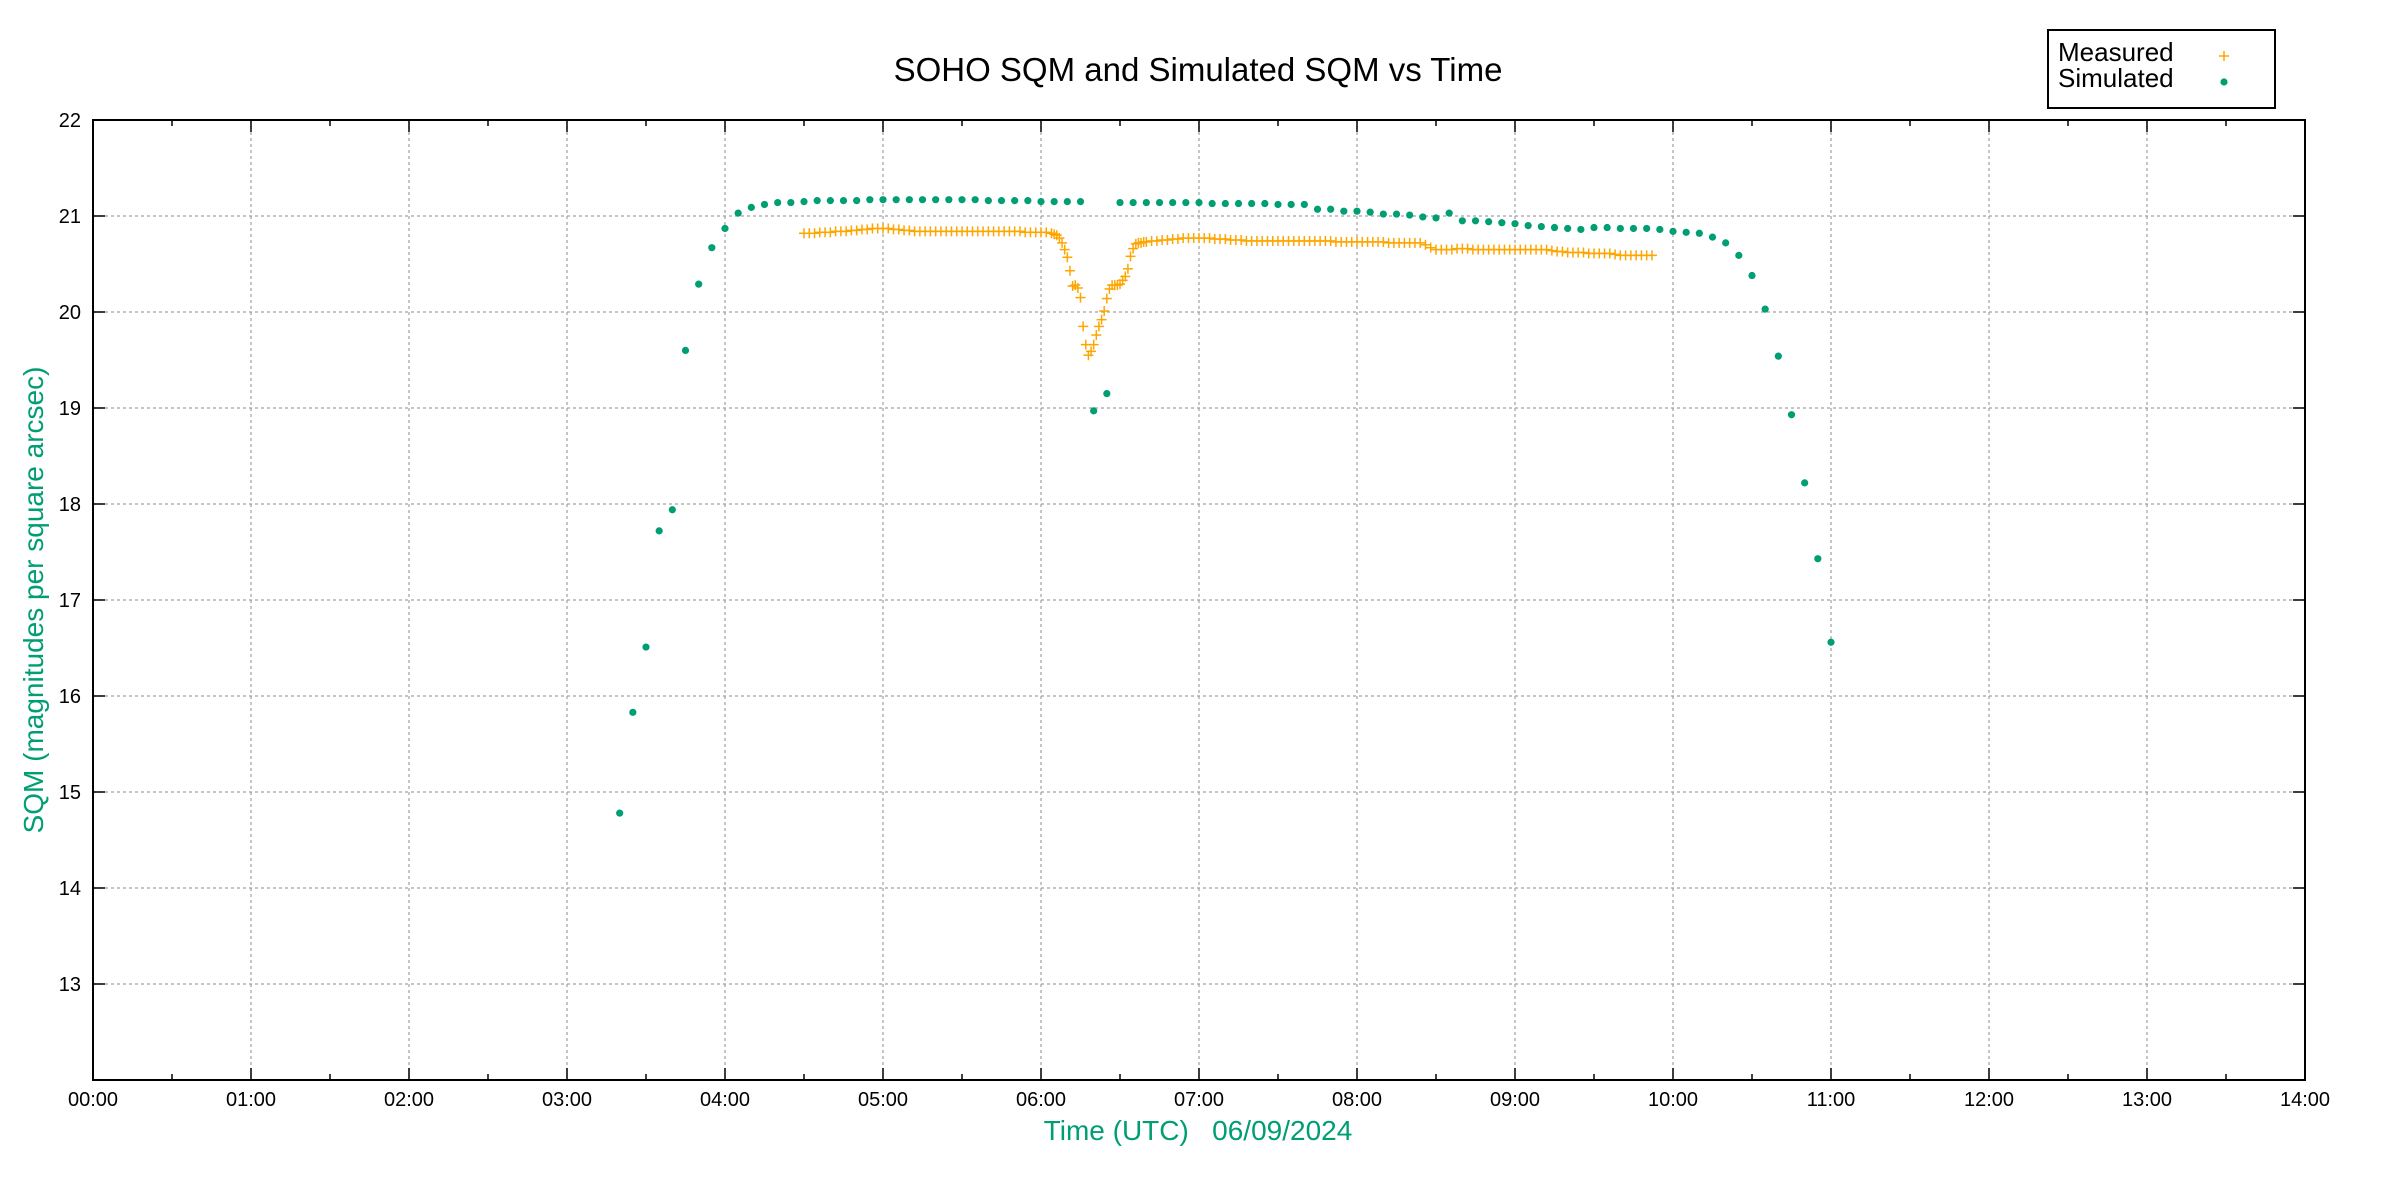  What do you see at coordinates (2147, 1100) in the screenshot?
I see `x-tick-label: 13:00` at bounding box center [2147, 1100].